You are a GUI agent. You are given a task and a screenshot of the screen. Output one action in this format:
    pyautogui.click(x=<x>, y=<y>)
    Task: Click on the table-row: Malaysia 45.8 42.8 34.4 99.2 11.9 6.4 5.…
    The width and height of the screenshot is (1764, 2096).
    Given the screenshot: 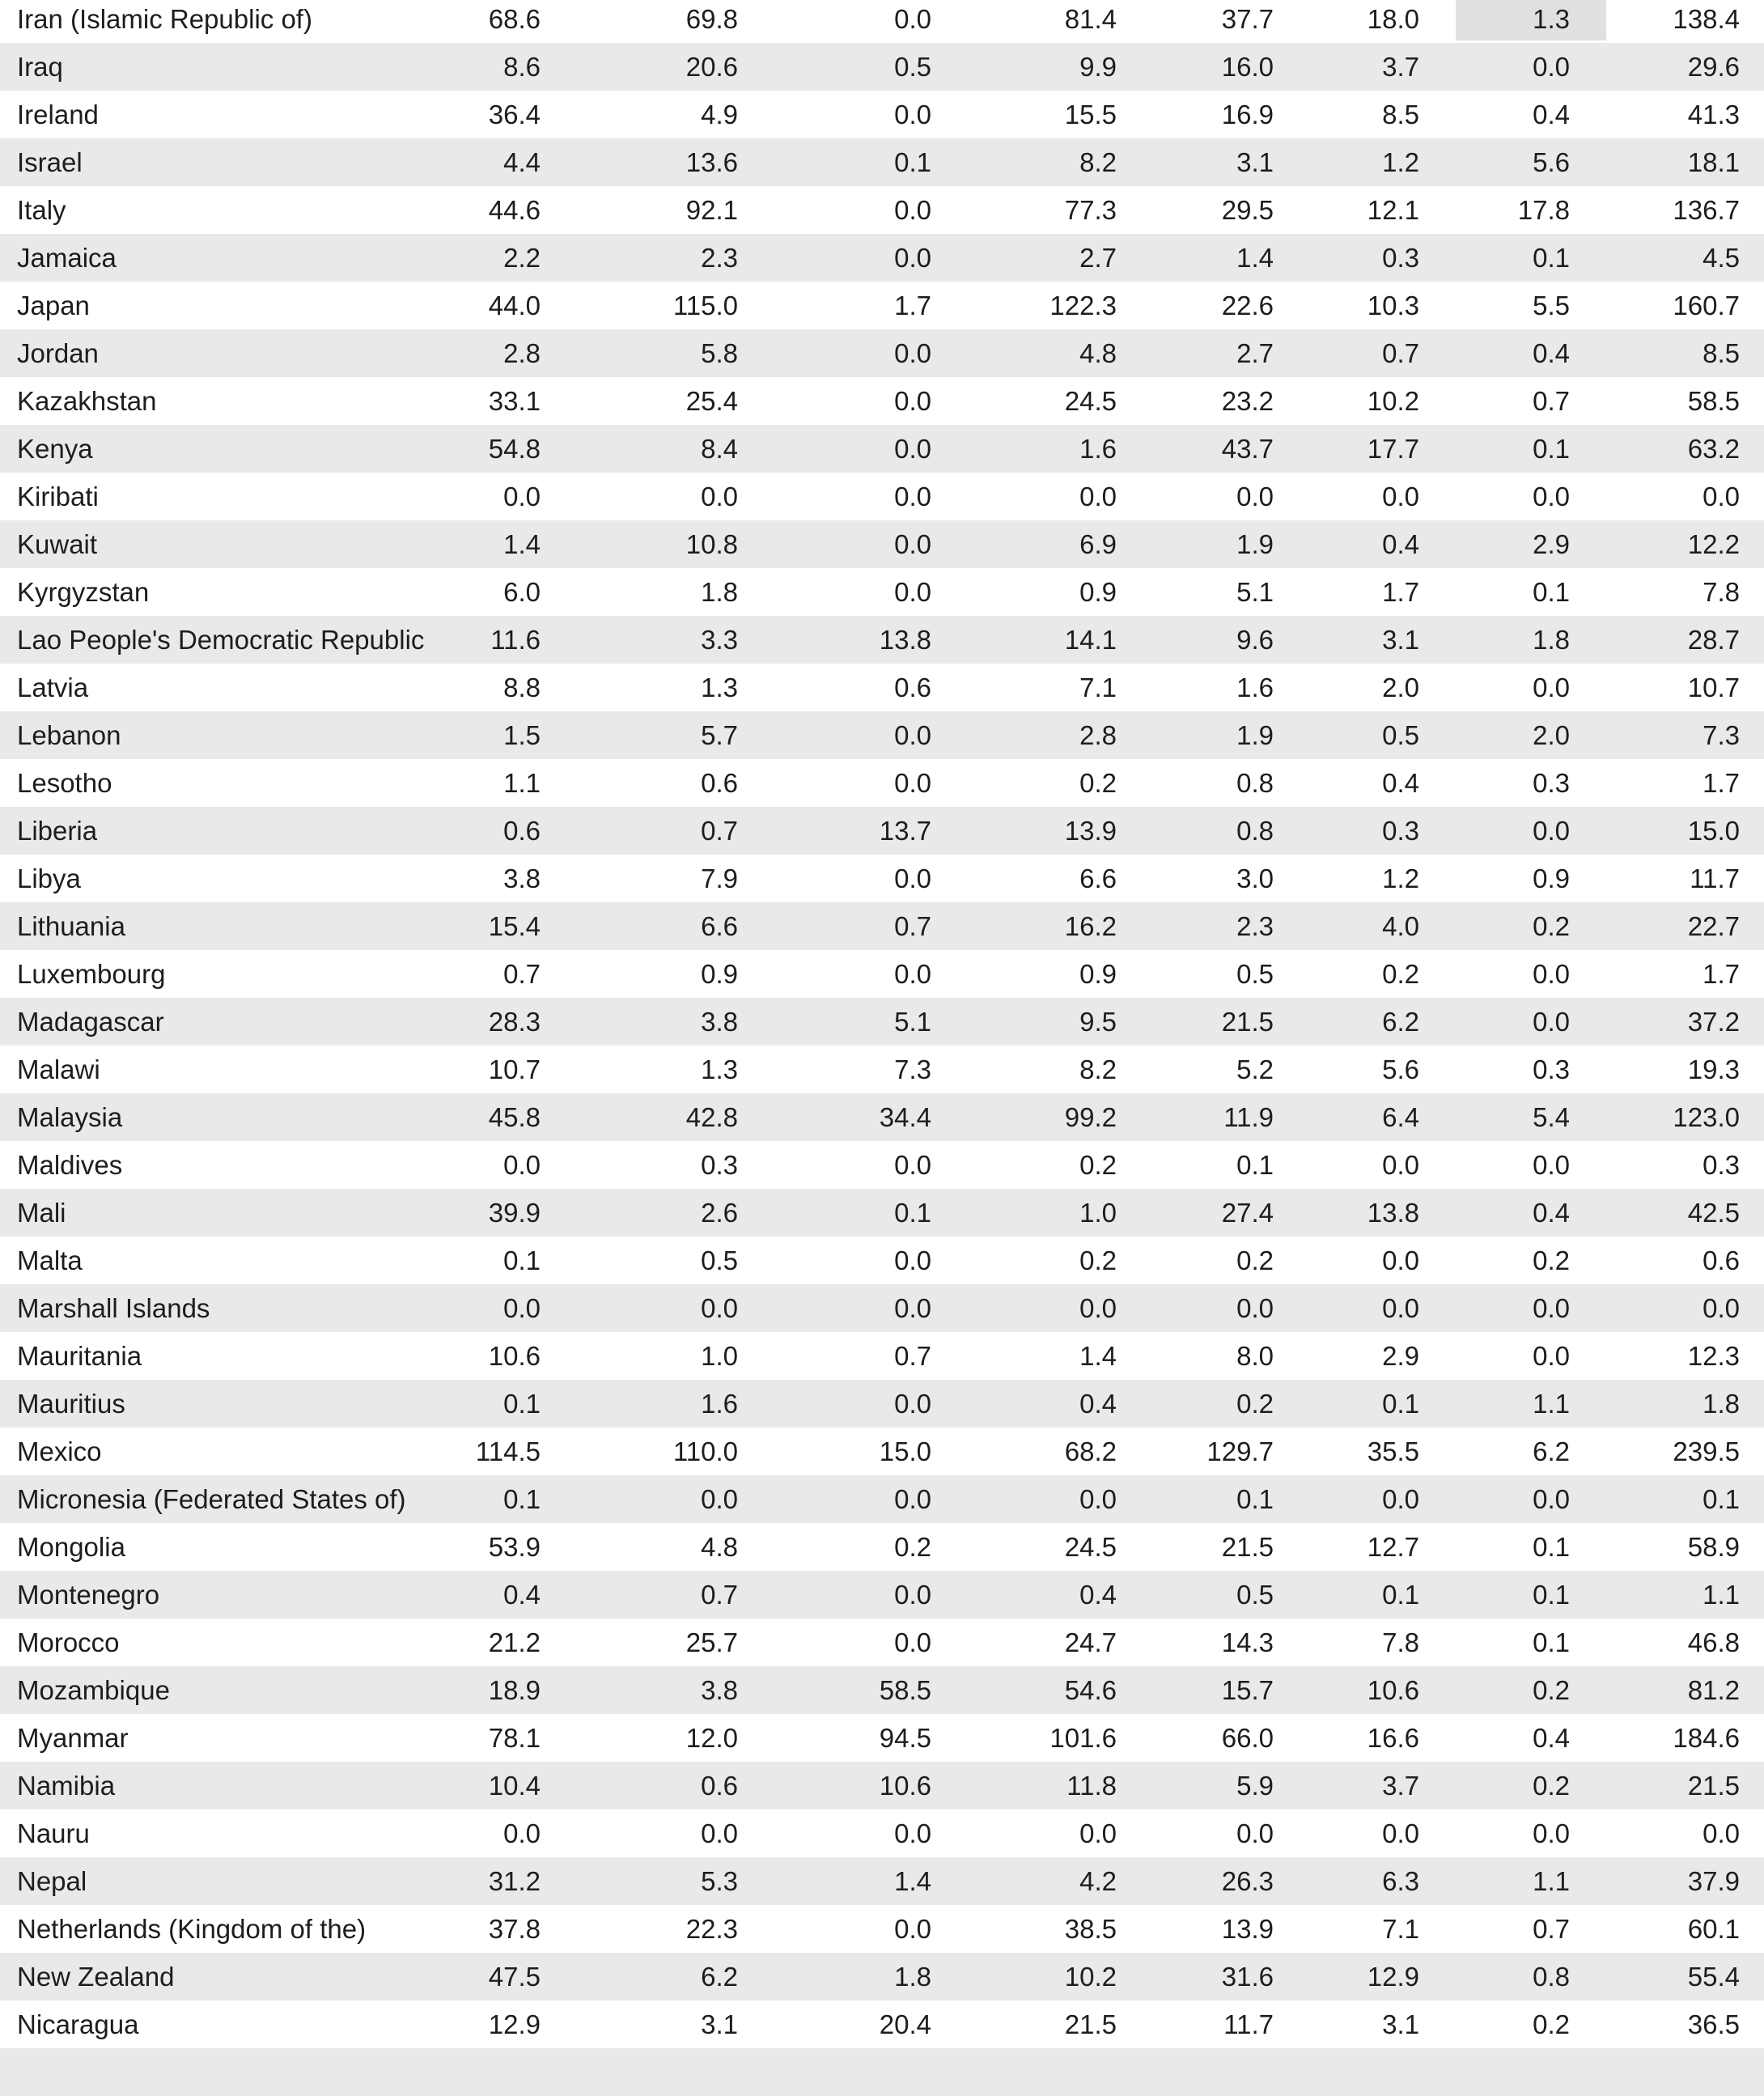 What is the action you would take?
    pyautogui.click(x=882, y=1117)
    